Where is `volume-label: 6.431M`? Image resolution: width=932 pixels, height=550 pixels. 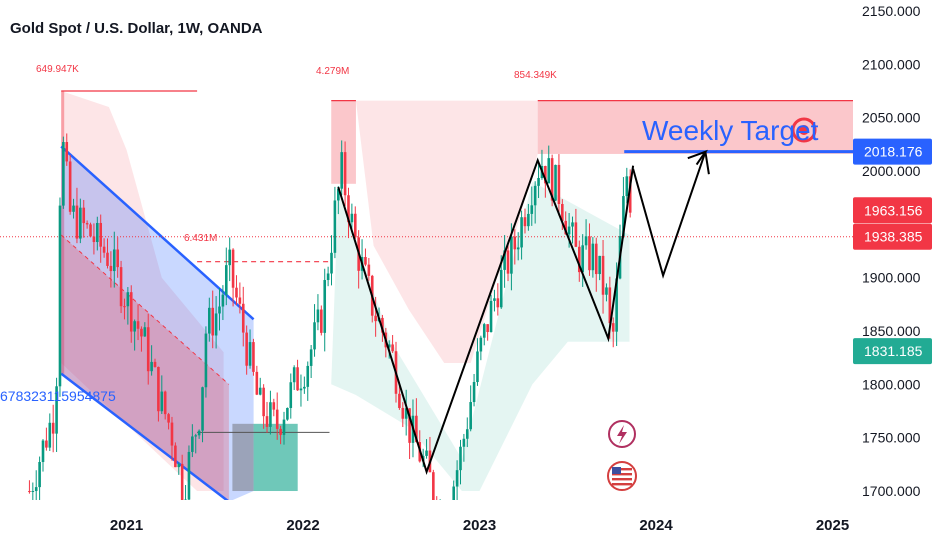
volume-label: 6.431M is located at coordinates (200, 238).